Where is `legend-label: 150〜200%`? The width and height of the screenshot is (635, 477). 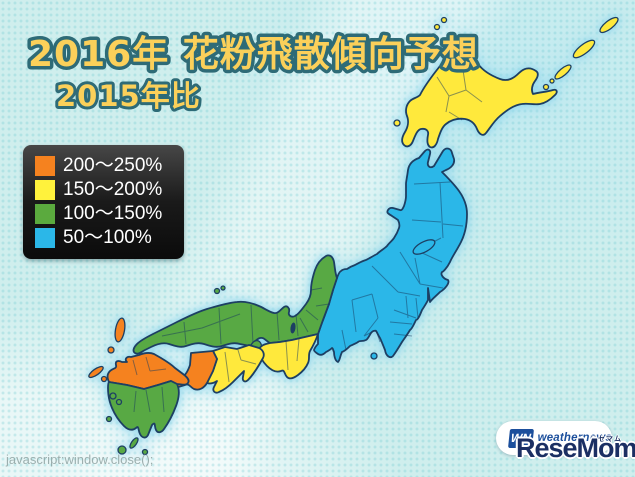 legend-label: 150〜200% is located at coordinates (113, 189).